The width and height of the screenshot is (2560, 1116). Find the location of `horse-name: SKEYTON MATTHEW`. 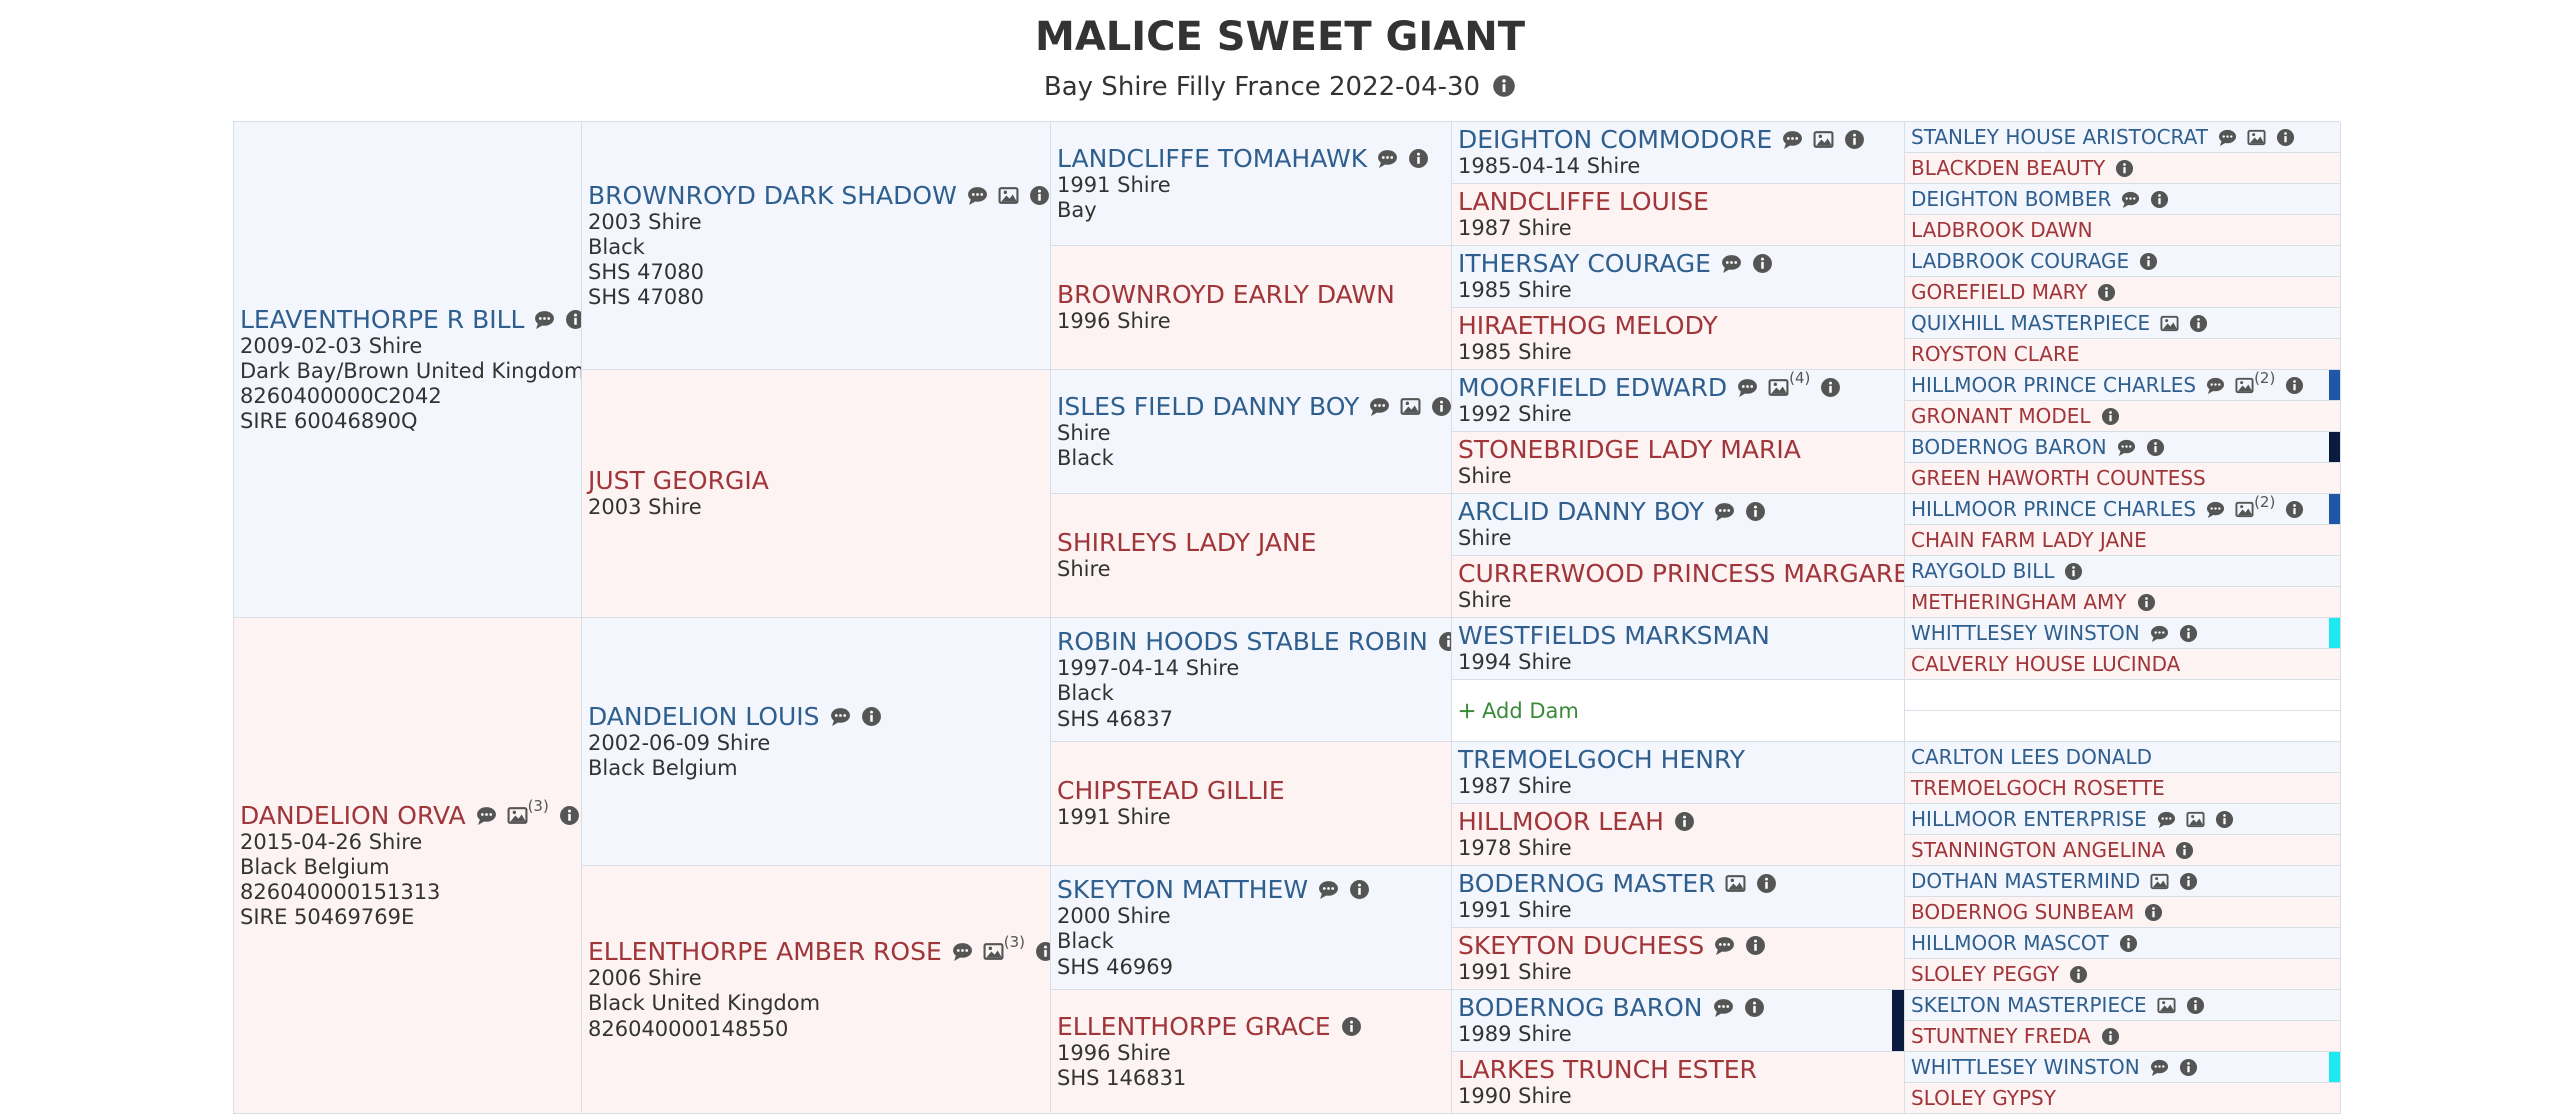

horse-name: SKEYTON MATTHEW is located at coordinates (1183, 890).